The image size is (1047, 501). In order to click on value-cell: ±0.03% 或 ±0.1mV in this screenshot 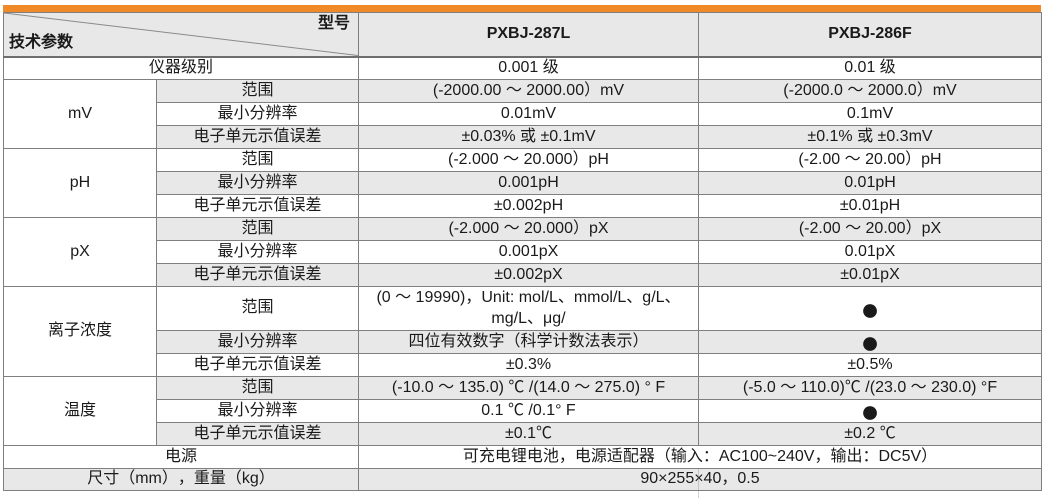, I will do `click(528, 137)`.